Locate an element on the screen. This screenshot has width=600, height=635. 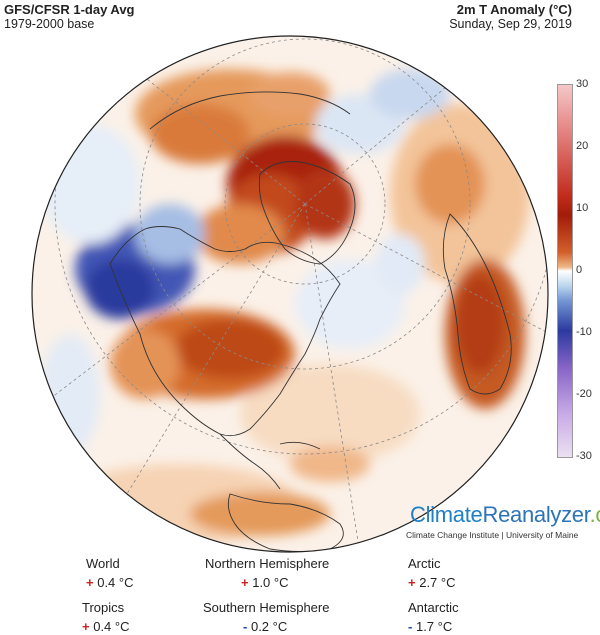
stat-value: 1.7 °C is located at coordinates (434, 626).